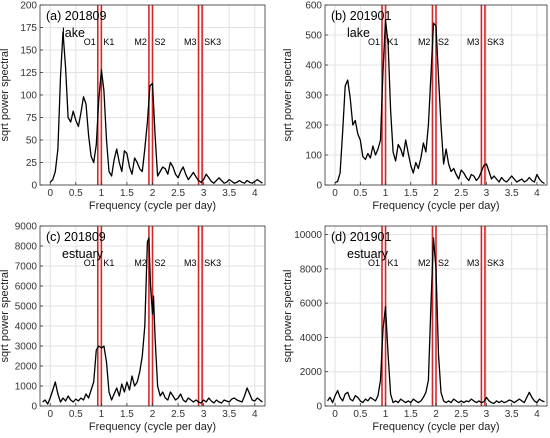 This screenshot has height=438, width=550. What do you see at coordinates (26, 347) in the screenshot?
I see `y-tick-label: 3000` at bounding box center [26, 347].